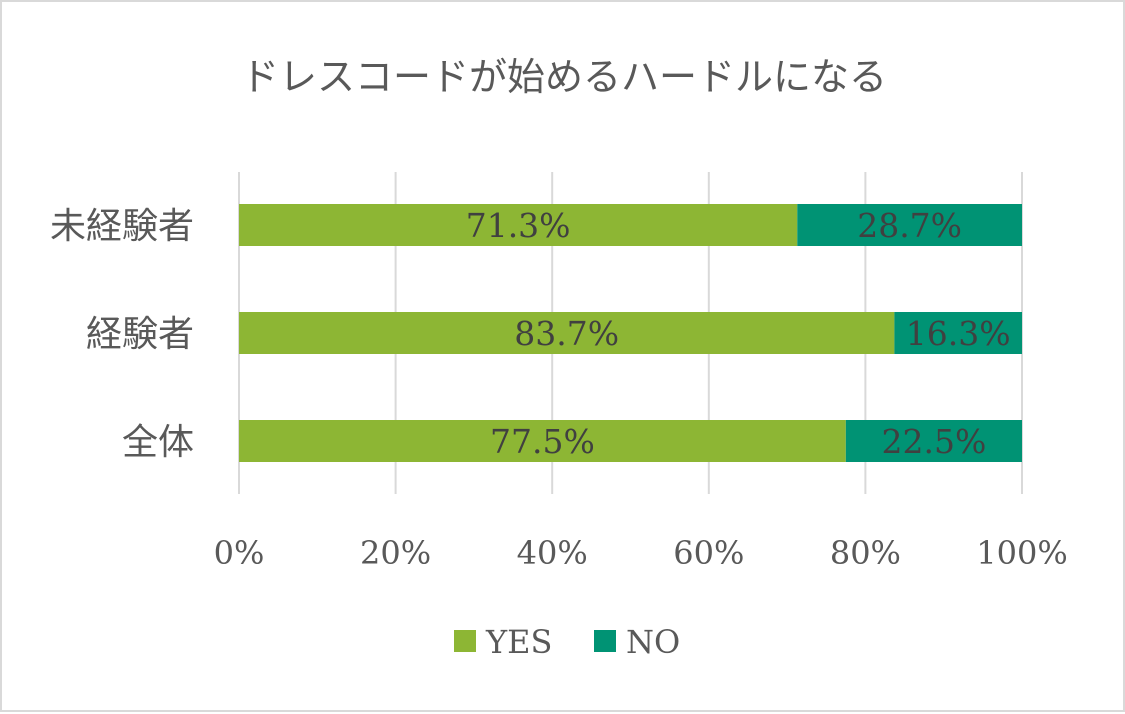 The image size is (1125, 714). What do you see at coordinates (865, 553) in the screenshot?
I see `x-tick-label: 80%` at bounding box center [865, 553].